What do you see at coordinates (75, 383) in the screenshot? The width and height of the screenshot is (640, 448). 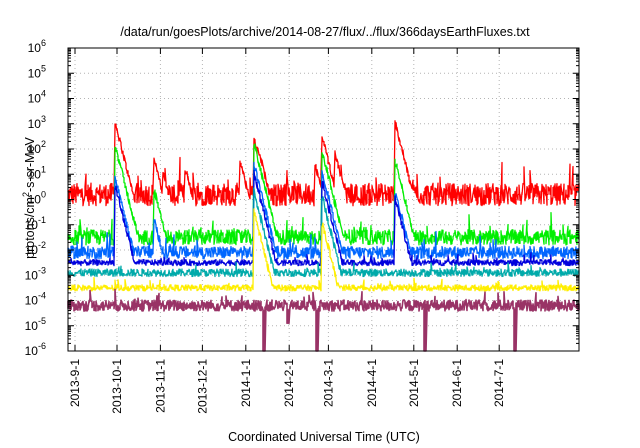 I see `x-tick-label: 2013-9-1` at bounding box center [75, 383].